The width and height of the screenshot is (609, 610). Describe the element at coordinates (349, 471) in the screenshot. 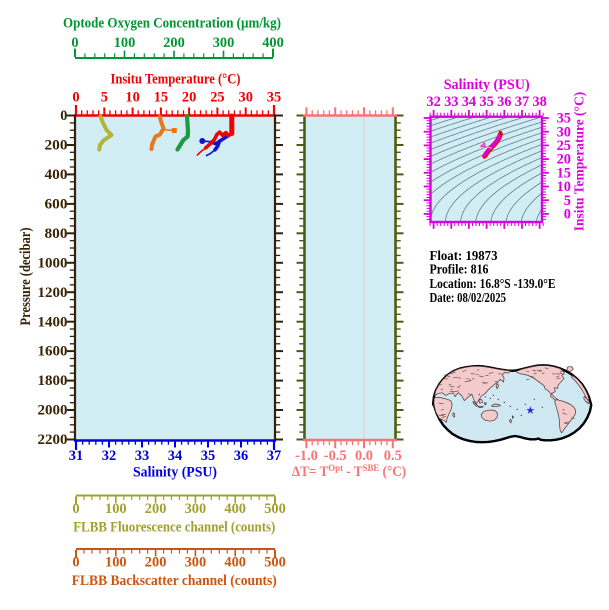

I see `svg-text: ΔT= TOpt - TSBE (°C)` at that location.